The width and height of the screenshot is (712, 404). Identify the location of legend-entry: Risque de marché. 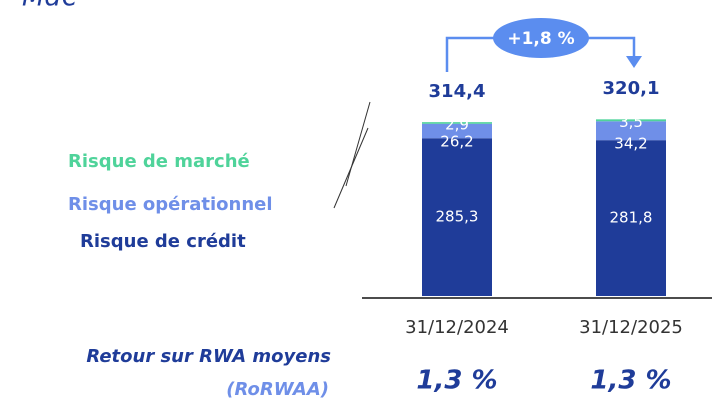
(159, 161).